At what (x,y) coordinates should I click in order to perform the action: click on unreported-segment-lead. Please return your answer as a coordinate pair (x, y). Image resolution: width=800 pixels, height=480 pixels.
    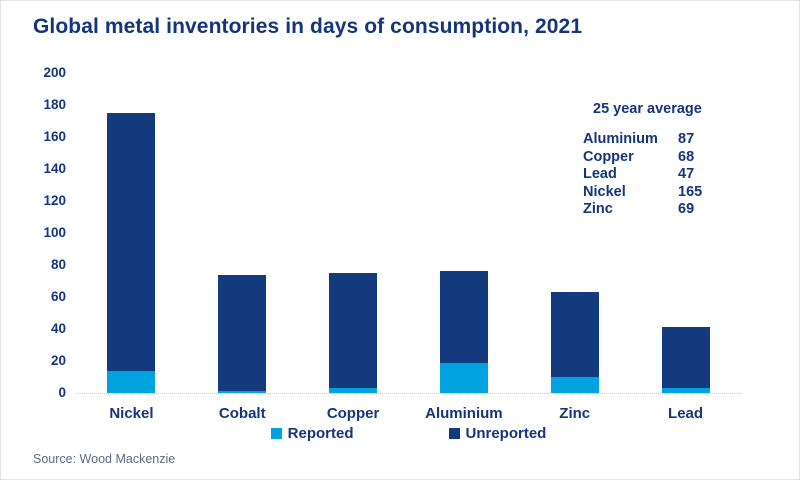
    Looking at the image, I should click on (685, 358).